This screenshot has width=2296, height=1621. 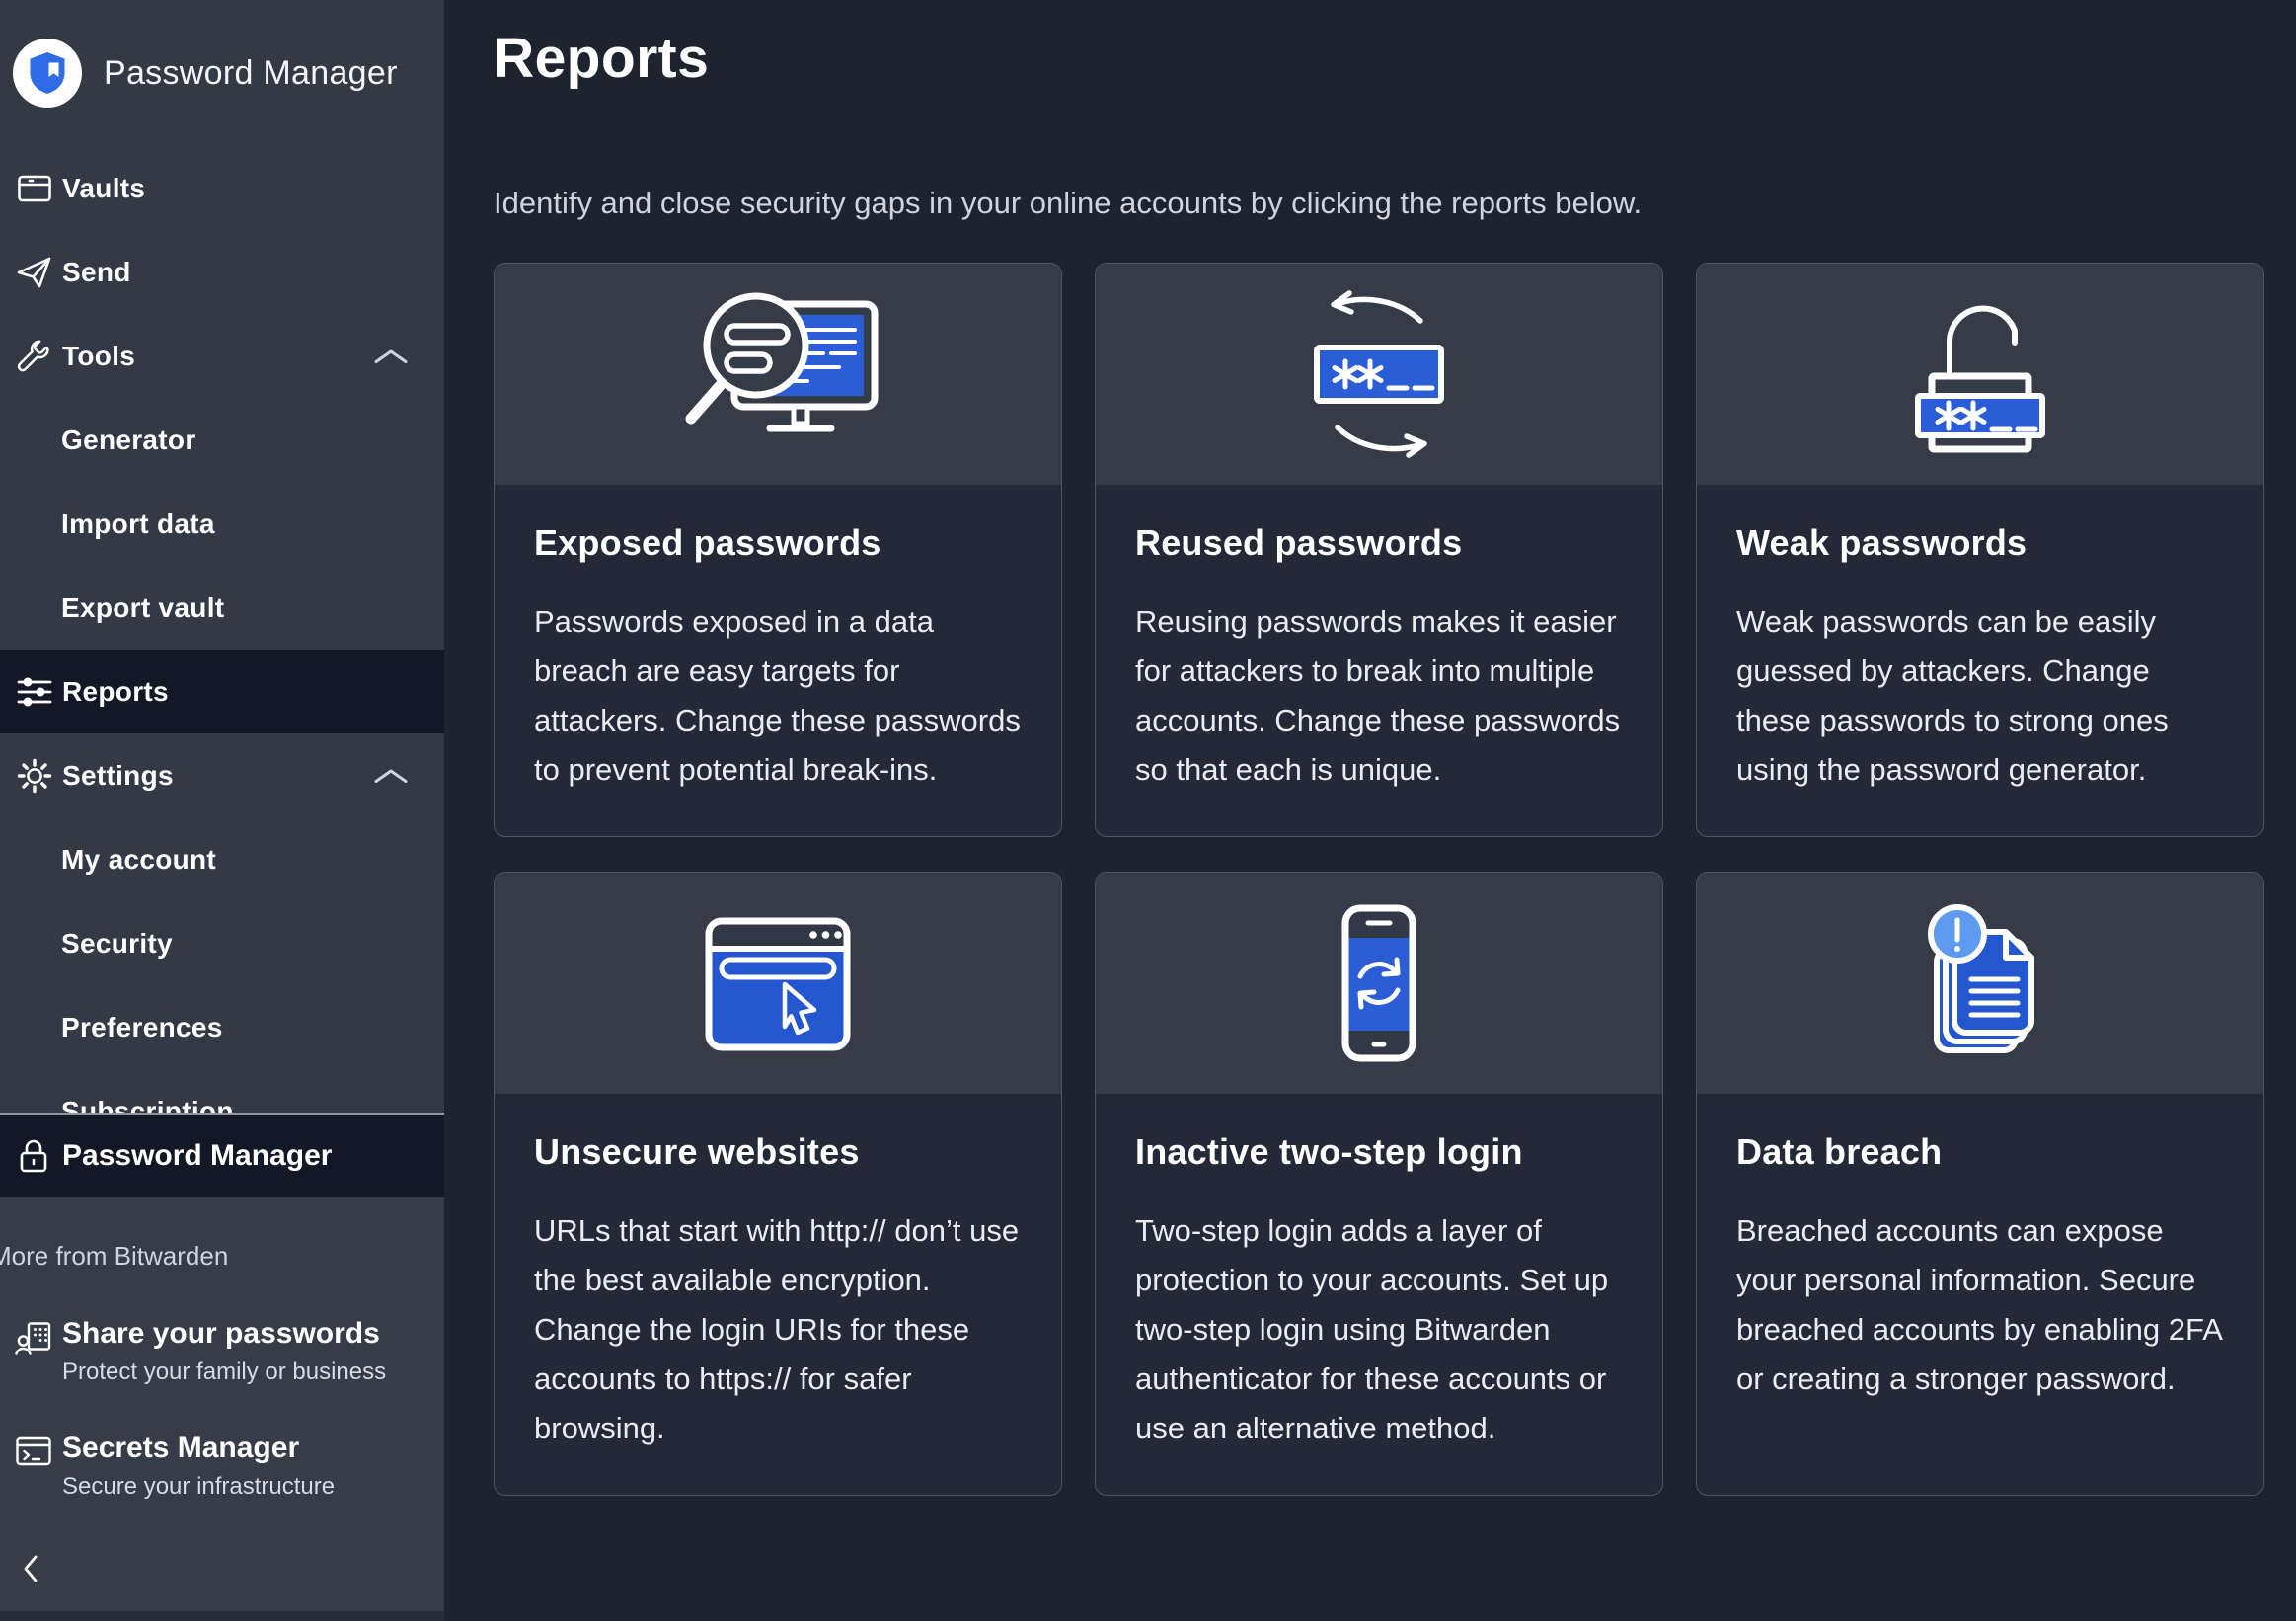 What do you see at coordinates (114, 1256) in the screenshot?
I see `more-from-bitwarden-label: More from Bitwarden` at bounding box center [114, 1256].